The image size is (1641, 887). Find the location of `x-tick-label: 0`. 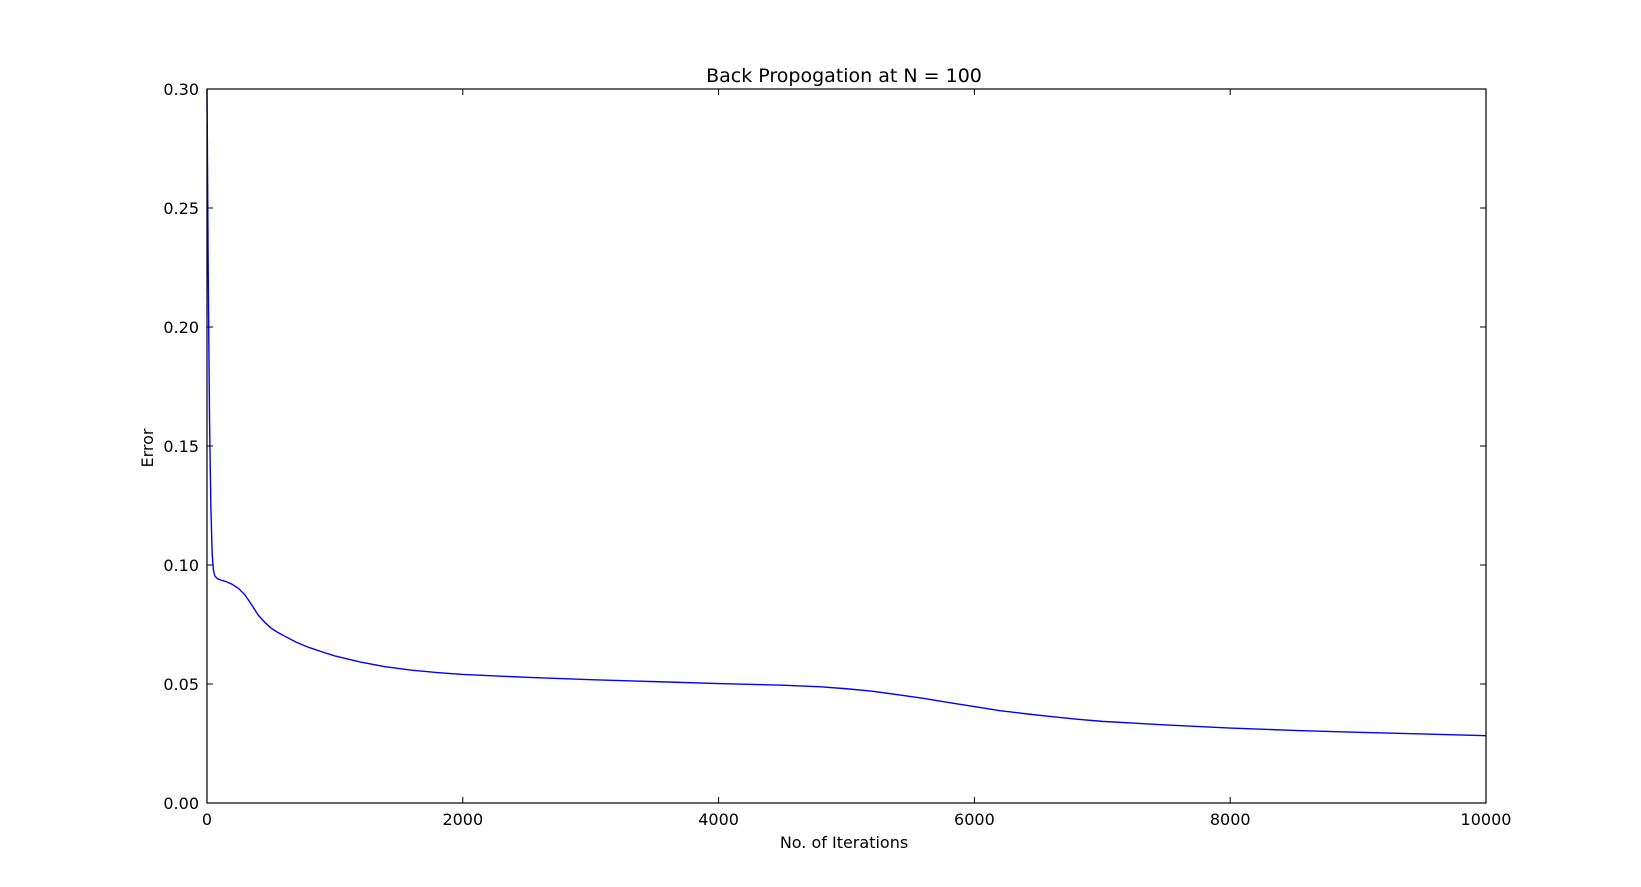

x-tick-label: 0 is located at coordinates (207, 819).